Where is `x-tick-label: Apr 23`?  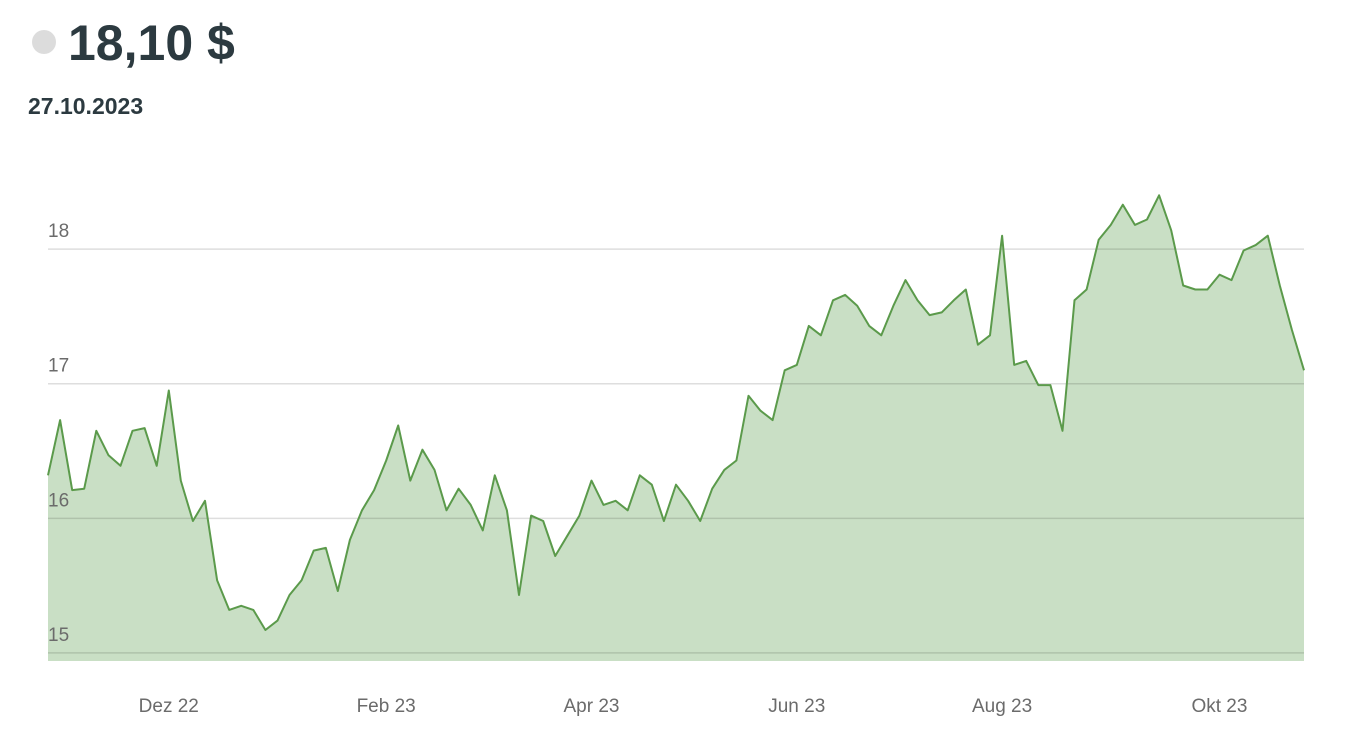 x-tick-label: Apr 23 is located at coordinates (591, 706).